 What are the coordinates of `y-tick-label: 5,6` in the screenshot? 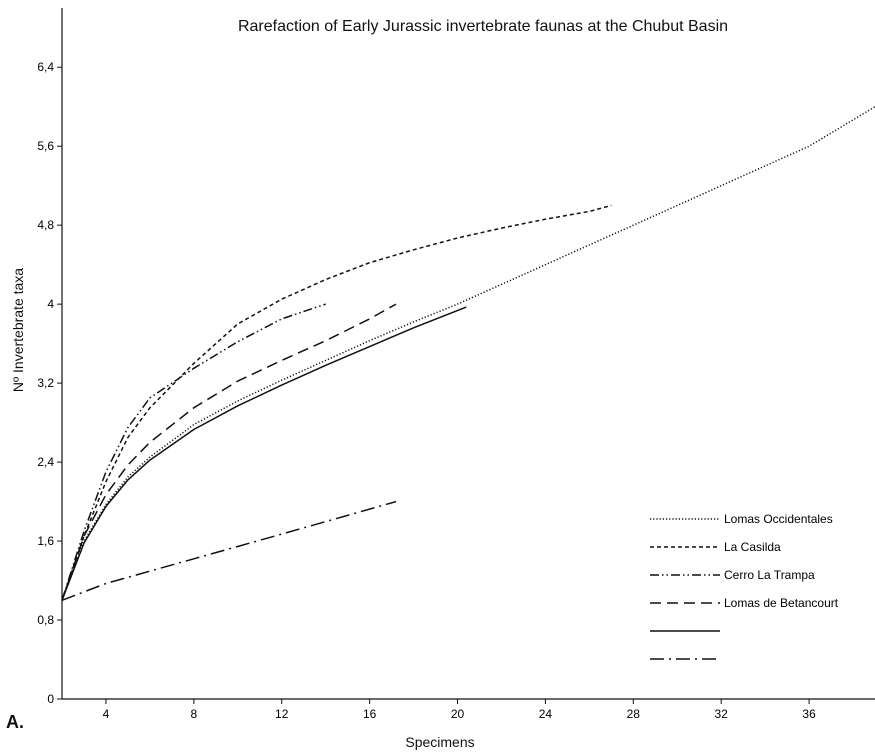 It's located at (45, 146).